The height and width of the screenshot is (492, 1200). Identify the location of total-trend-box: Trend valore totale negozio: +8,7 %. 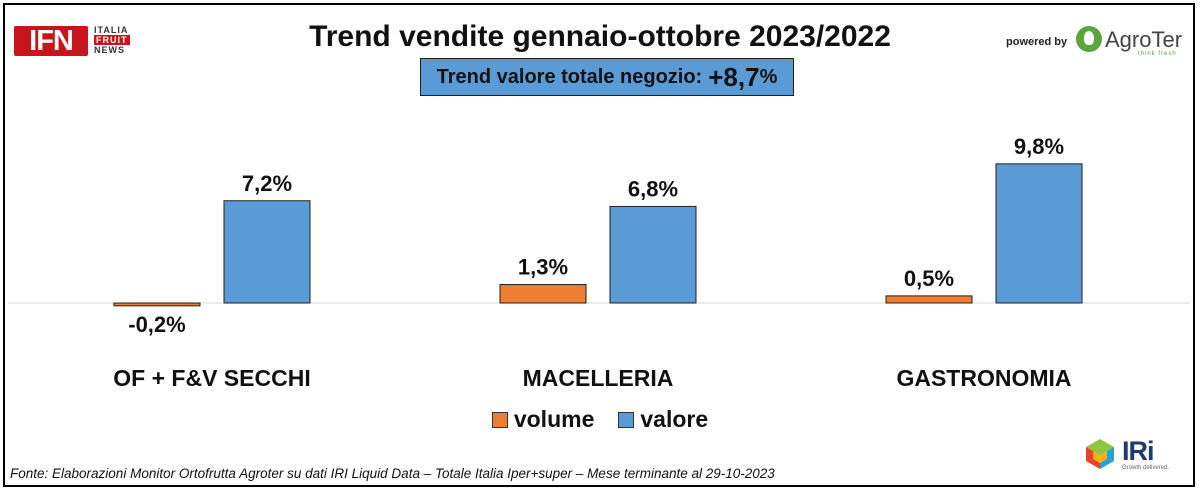
(607, 77).